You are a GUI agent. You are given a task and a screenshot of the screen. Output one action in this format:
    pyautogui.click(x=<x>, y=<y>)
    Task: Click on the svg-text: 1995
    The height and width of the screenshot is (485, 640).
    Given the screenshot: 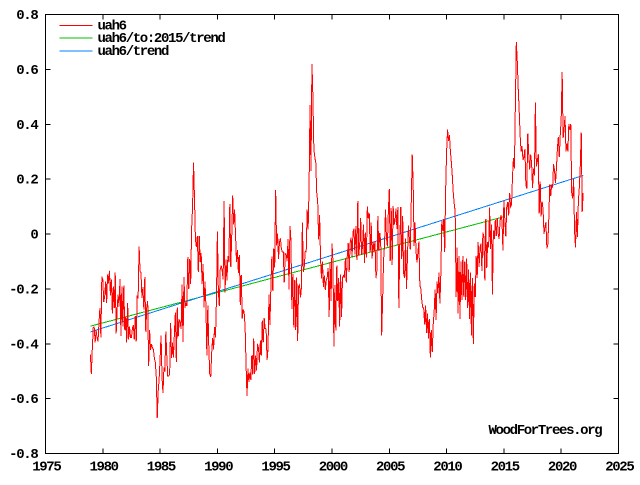 What is the action you would take?
    pyautogui.click(x=275, y=468)
    